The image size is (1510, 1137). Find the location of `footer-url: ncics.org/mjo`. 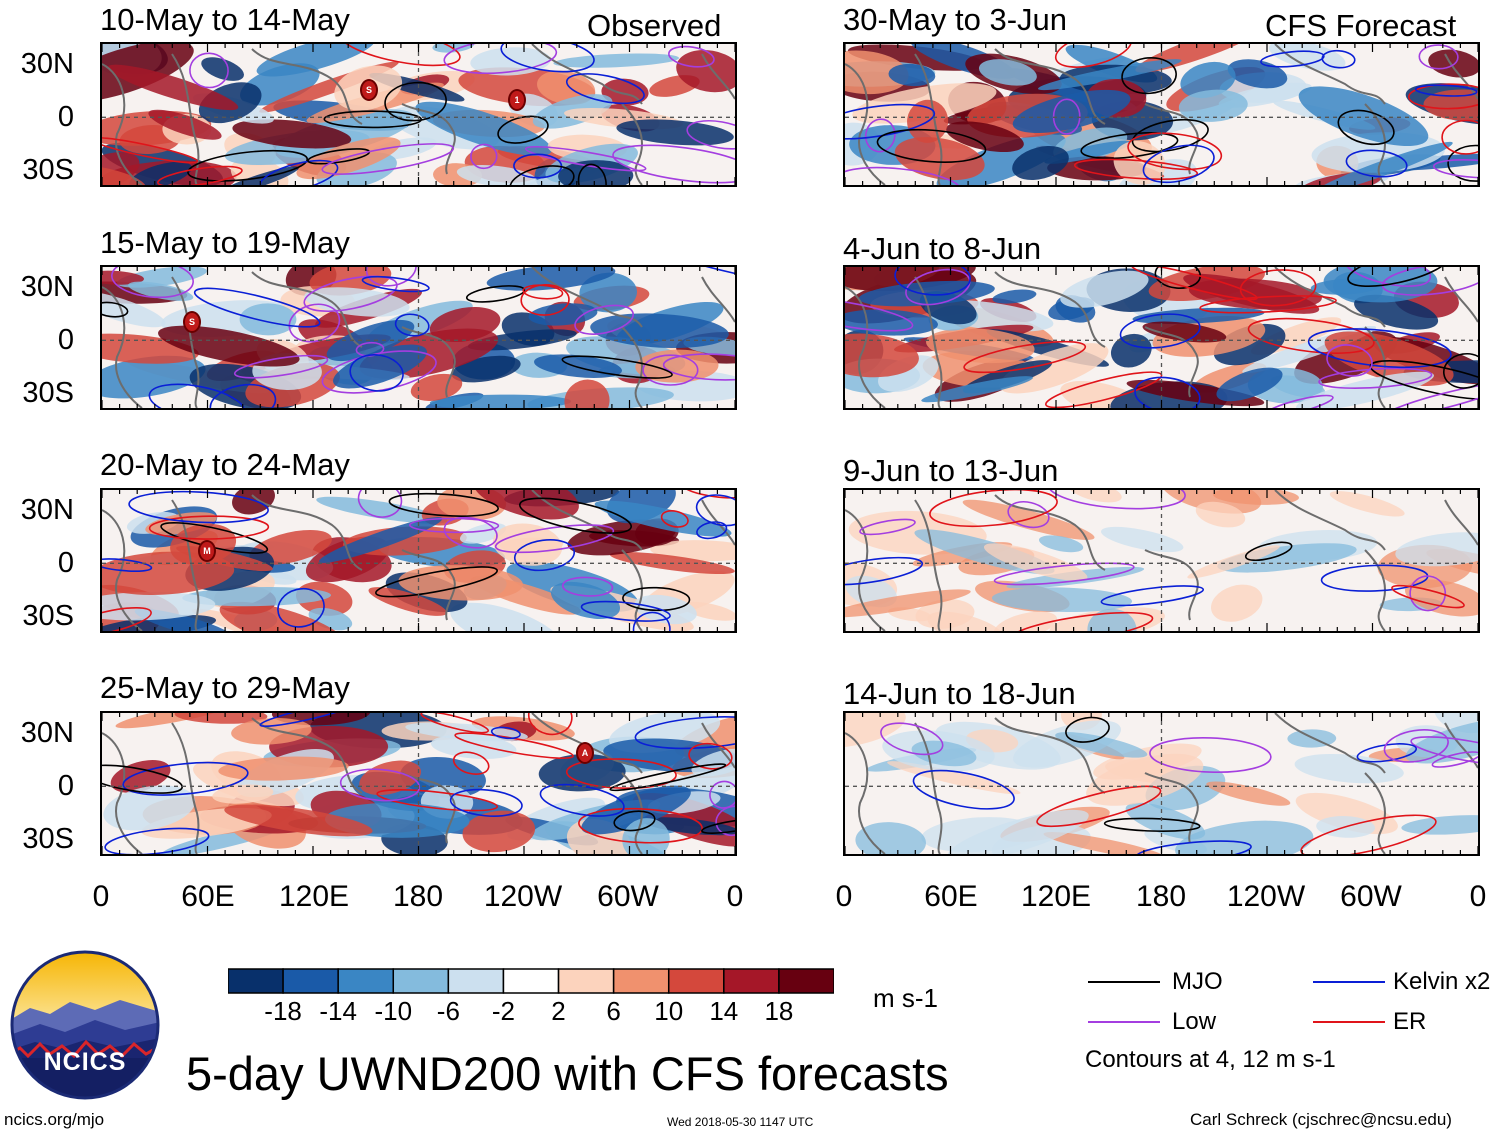

footer-url: ncics.org/mjo is located at coordinates (54, 1119).